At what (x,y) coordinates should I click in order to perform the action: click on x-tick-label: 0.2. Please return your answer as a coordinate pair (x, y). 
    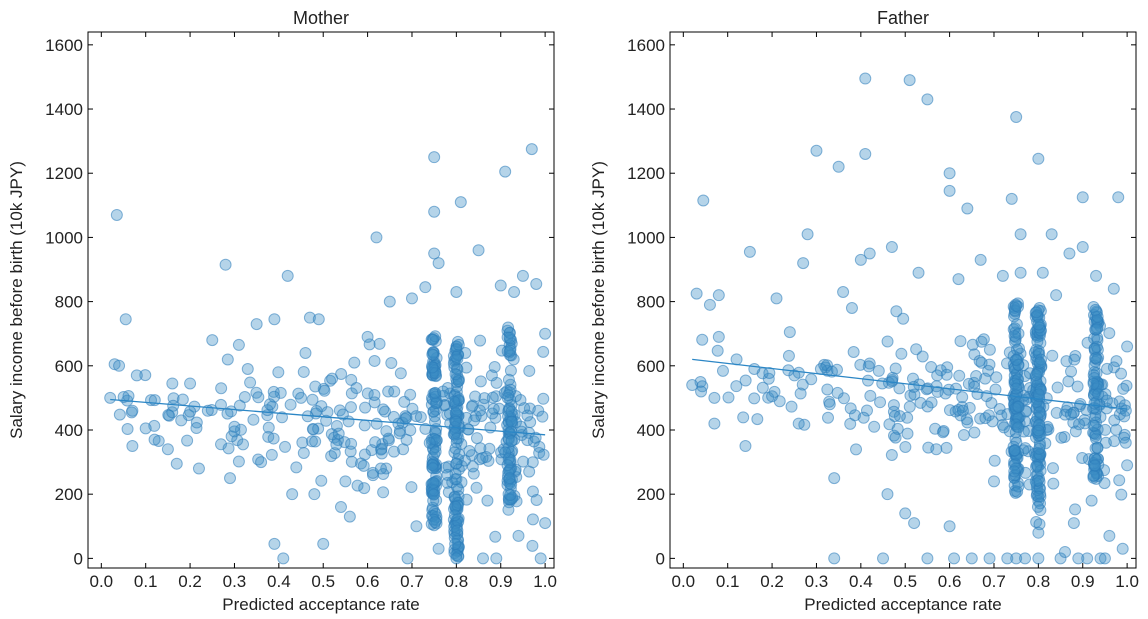
    Looking at the image, I should click on (190, 581).